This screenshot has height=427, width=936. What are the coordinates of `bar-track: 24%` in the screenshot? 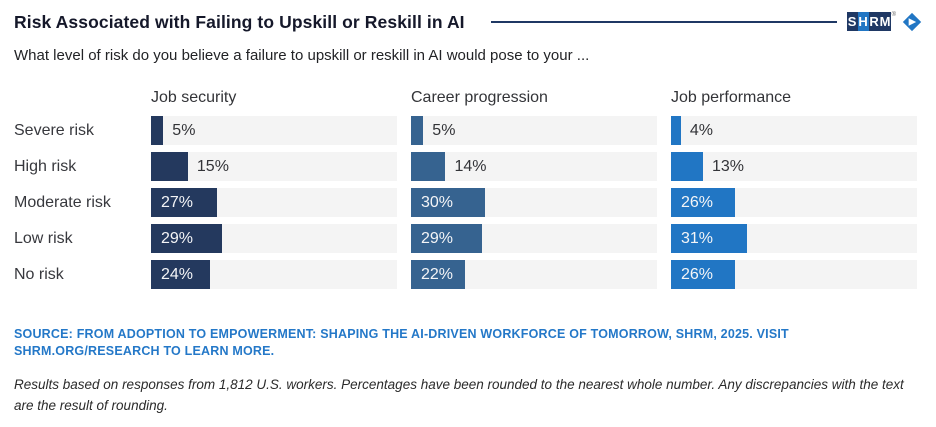 It's located at (274, 274).